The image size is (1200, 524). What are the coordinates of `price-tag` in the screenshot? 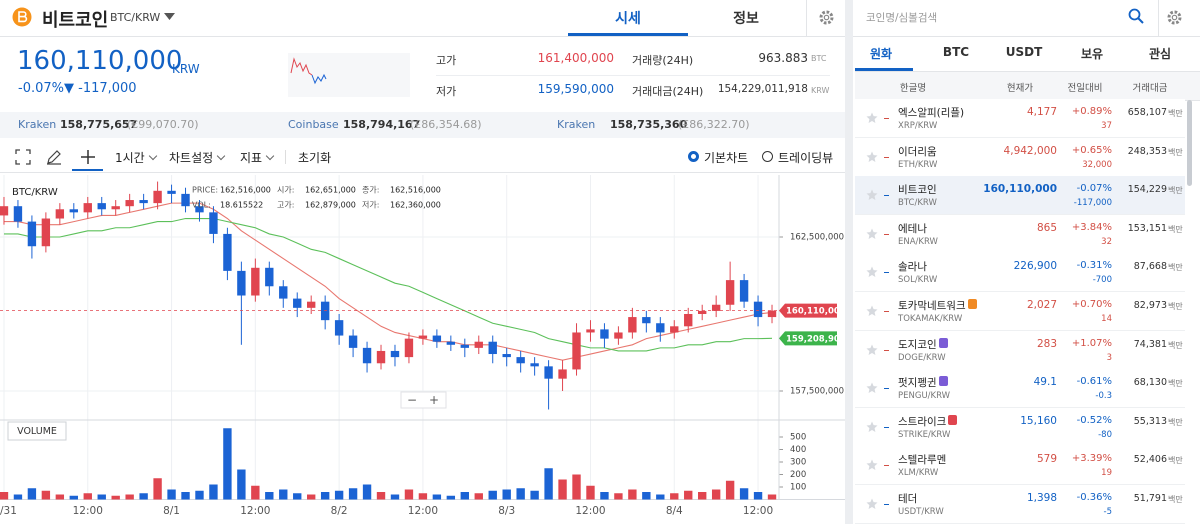 It's located at (808, 310).